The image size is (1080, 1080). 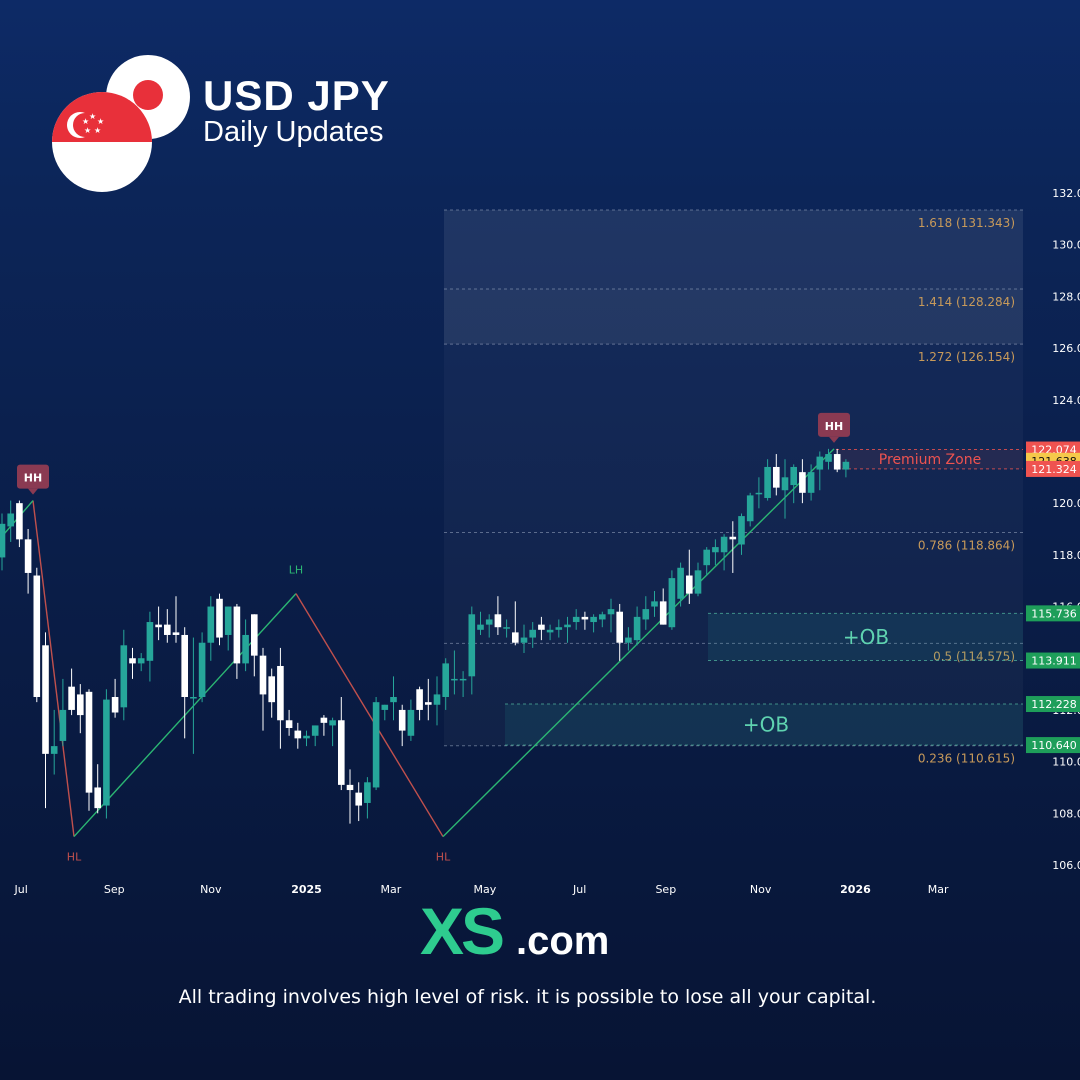 I want to click on y-tick-label: 130.000, so click(x=1066, y=245).